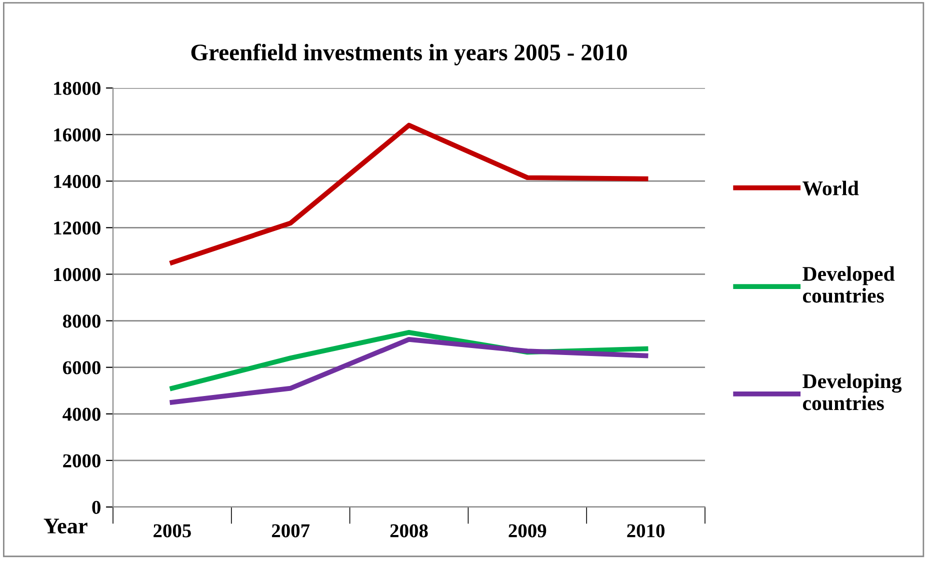 Image resolution: width=929 pixels, height=562 pixels. I want to click on legend-label: World, so click(830, 188).